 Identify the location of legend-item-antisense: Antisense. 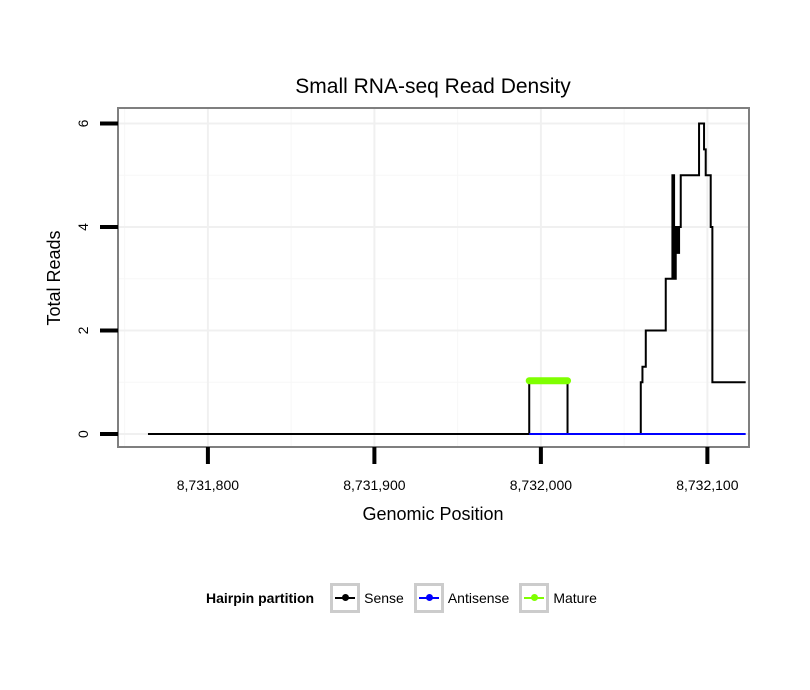
(463, 598).